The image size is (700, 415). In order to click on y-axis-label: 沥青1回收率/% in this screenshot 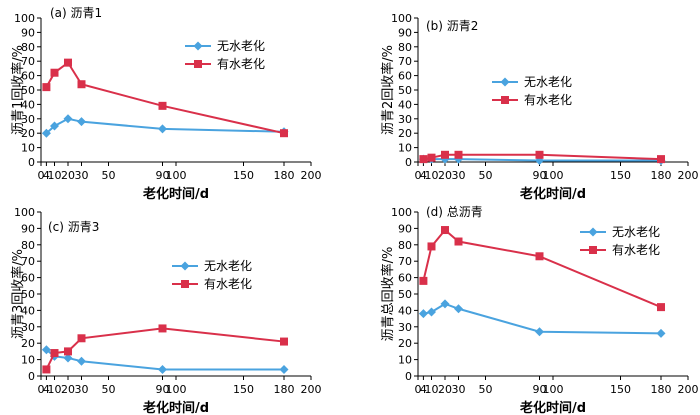, I will do `click(18, 90)`.